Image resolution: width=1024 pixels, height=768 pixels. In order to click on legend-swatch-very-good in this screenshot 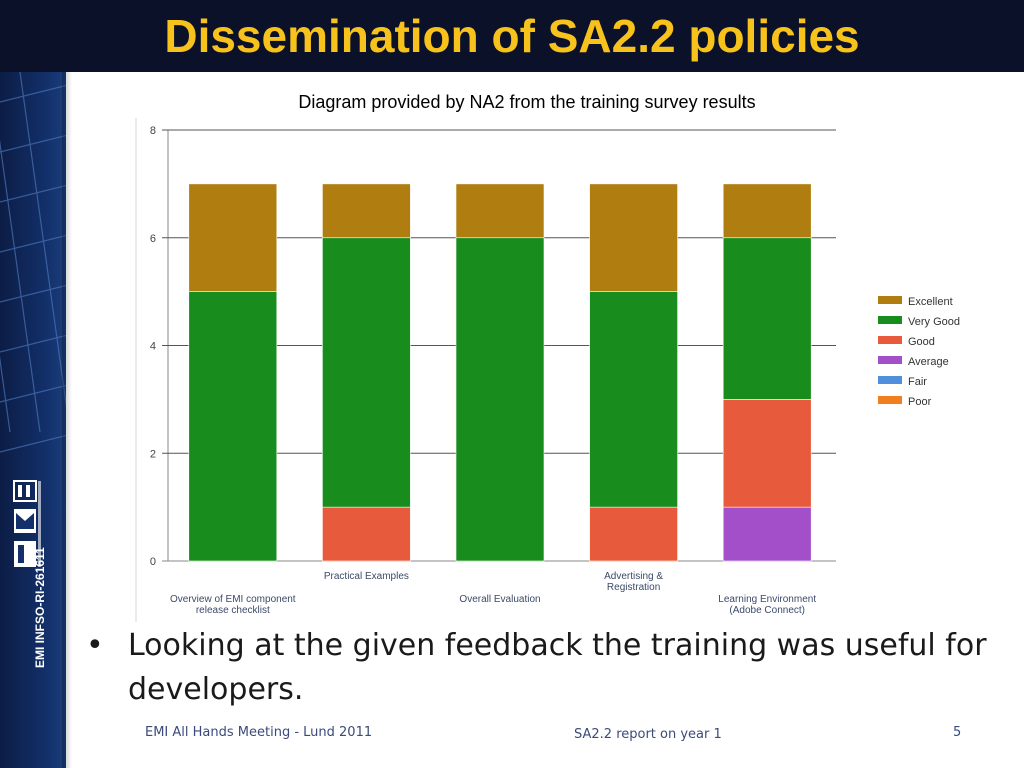, I will do `click(890, 320)`.